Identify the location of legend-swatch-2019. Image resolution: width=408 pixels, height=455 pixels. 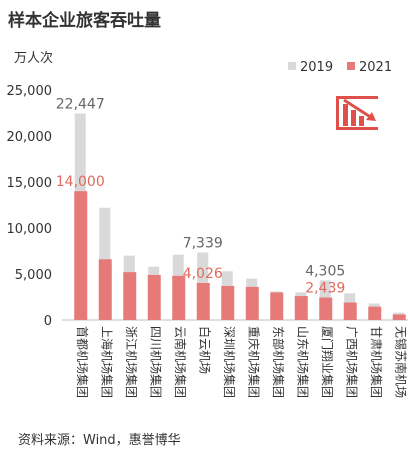
(292, 66).